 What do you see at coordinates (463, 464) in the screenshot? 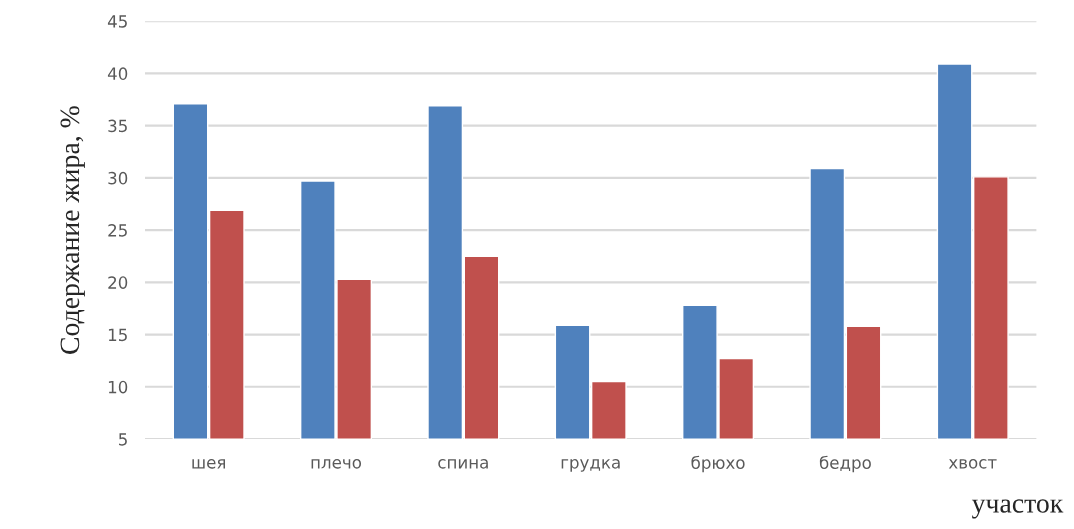
I see `x-tick-label: спина` at bounding box center [463, 464].